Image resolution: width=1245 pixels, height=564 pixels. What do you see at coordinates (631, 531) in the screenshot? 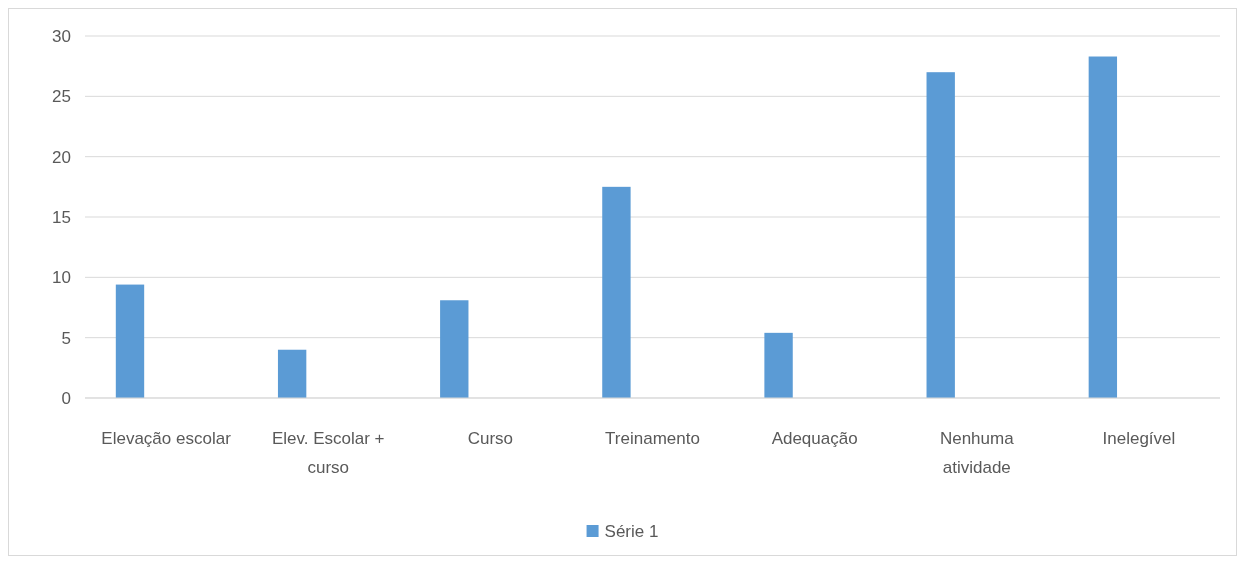
I see `legend-label: Série 1` at bounding box center [631, 531].